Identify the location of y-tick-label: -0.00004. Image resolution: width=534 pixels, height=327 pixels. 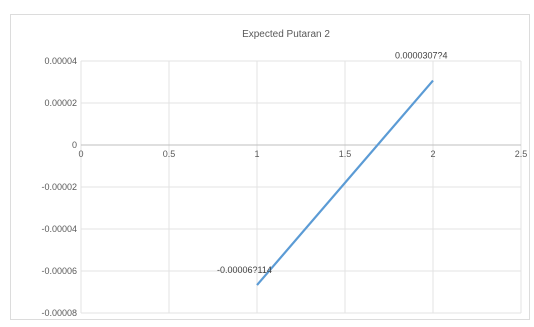
(59, 229).